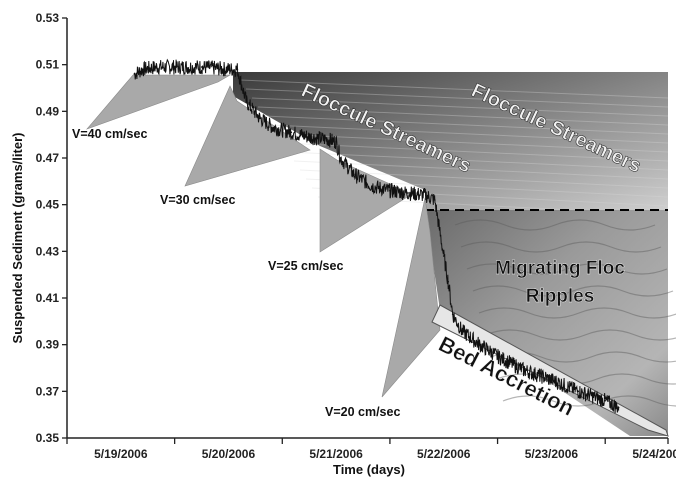 Image resolution: width=676 pixels, height=480 pixels. I want to click on velocity-label-25: V=25 cm/sec, so click(305, 266).